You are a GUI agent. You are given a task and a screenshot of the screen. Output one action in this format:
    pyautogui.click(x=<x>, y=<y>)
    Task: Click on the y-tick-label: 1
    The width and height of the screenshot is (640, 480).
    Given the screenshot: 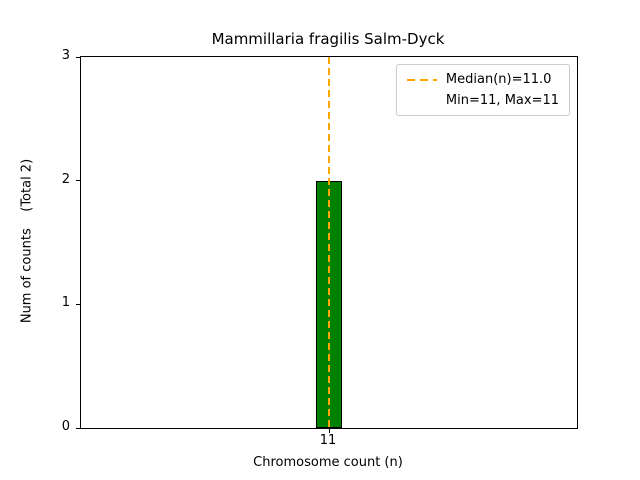 What is the action you would take?
    pyautogui.click(x=65, y=303)
    